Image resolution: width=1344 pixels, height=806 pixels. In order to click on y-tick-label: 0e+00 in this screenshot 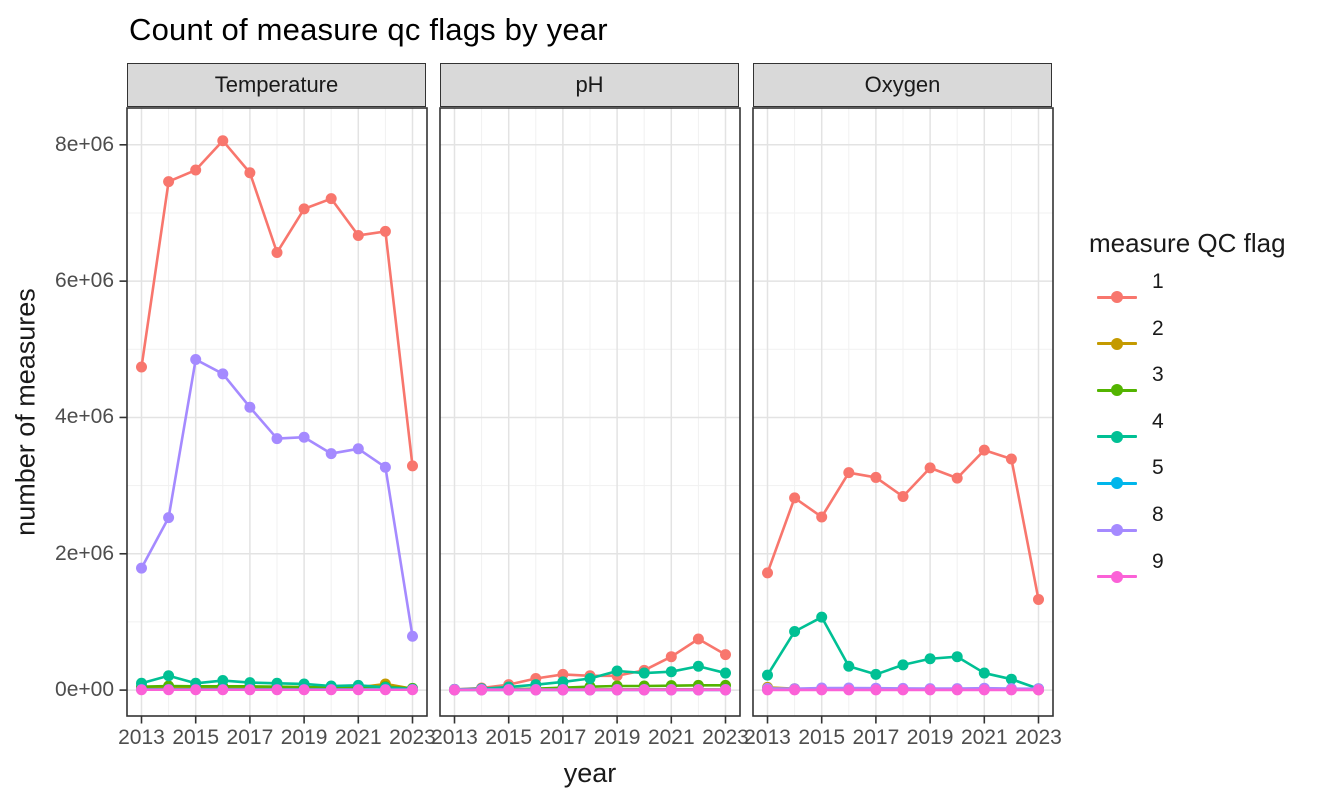, I will do `click(84, 690)`.